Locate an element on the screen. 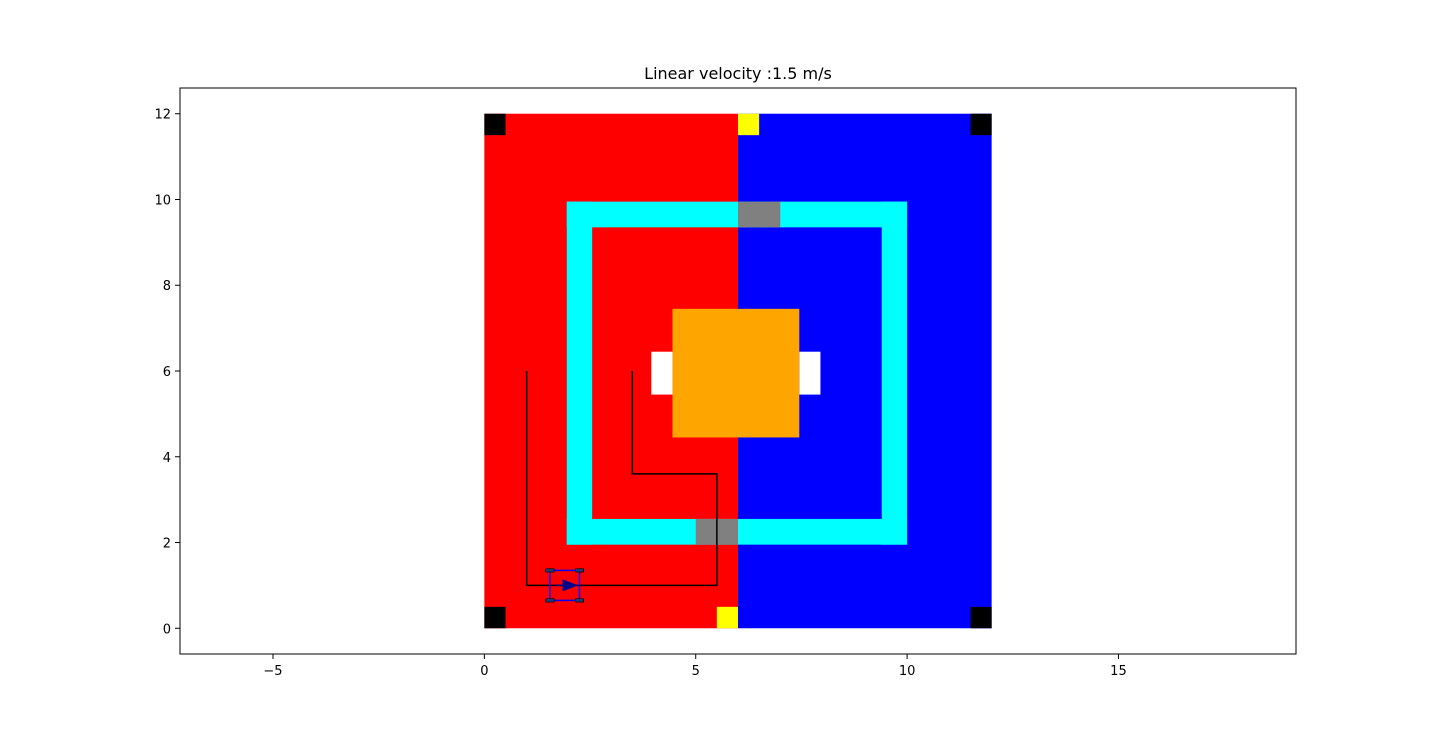  robot-body is located at coordinates (565, 585).